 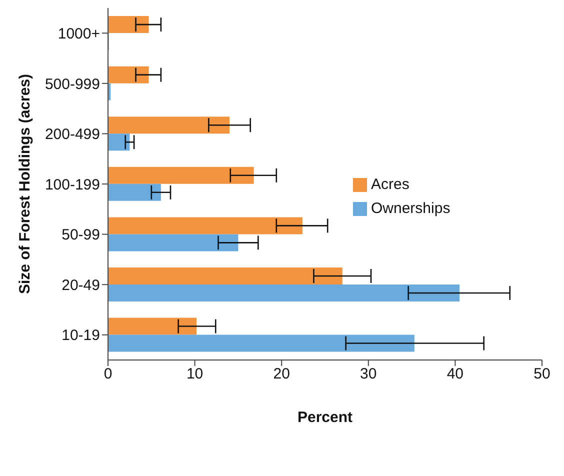 What do you see at coordinates (72, 135) in the screenshot?
I see `y-tick-label: 200-499` at bounding box center [72, 135].